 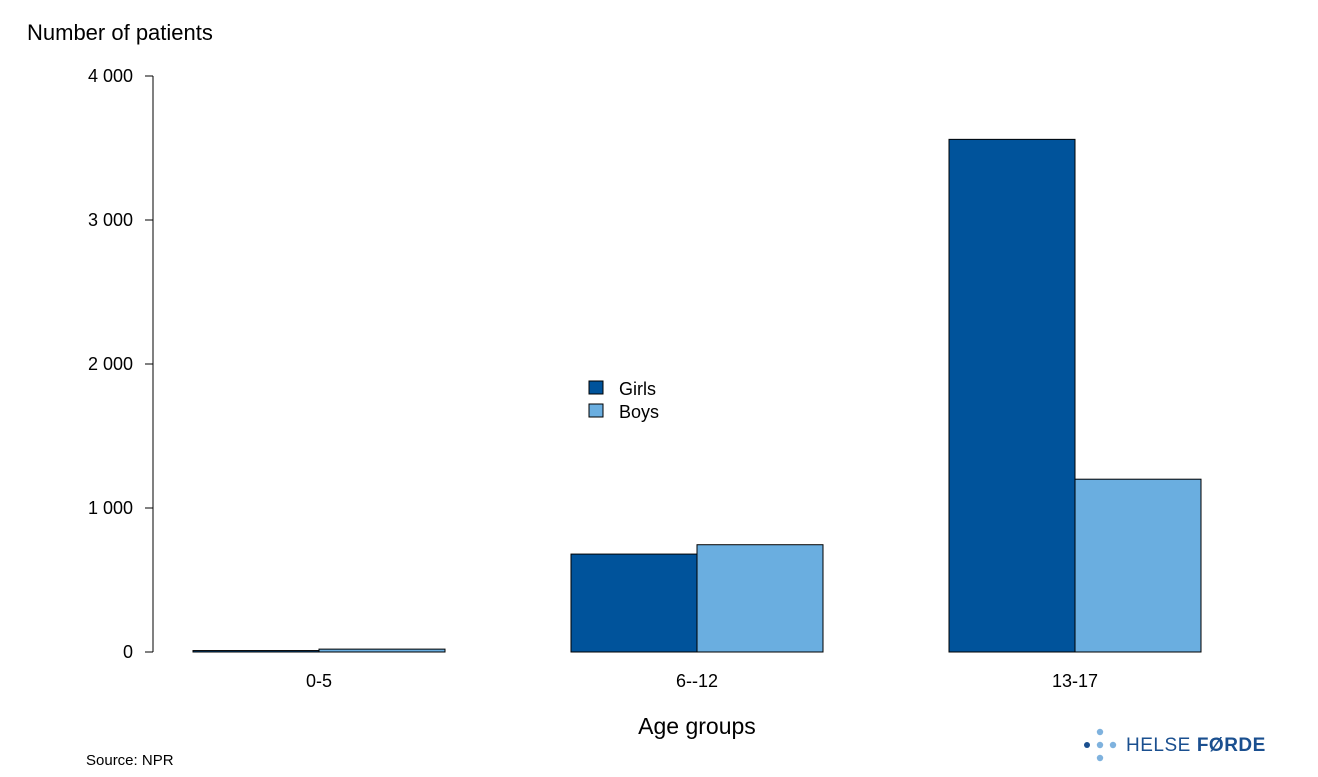 I want to click on y-tick-label: 2 000, so click(x=110, y=364).